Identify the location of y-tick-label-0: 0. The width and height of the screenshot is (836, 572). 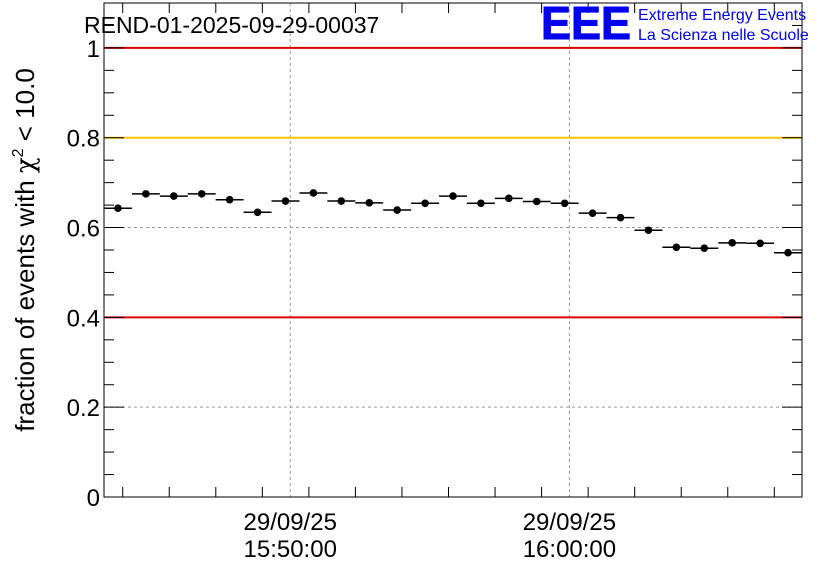
(93, 498).